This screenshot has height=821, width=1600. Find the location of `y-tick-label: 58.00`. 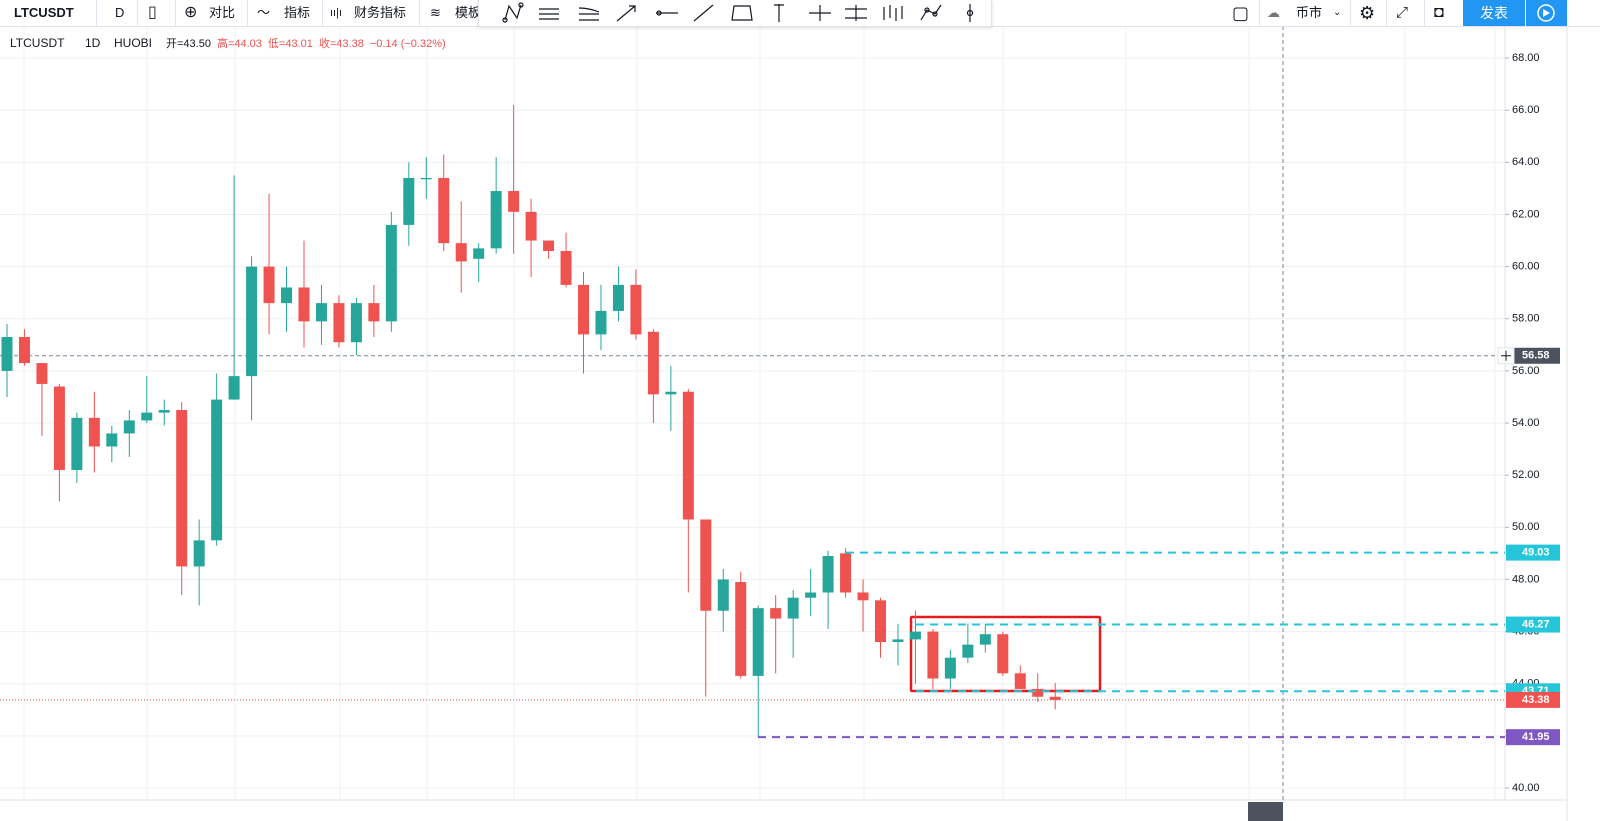

y-tick-label: 58.00 is located at coordinates (1526, 319).